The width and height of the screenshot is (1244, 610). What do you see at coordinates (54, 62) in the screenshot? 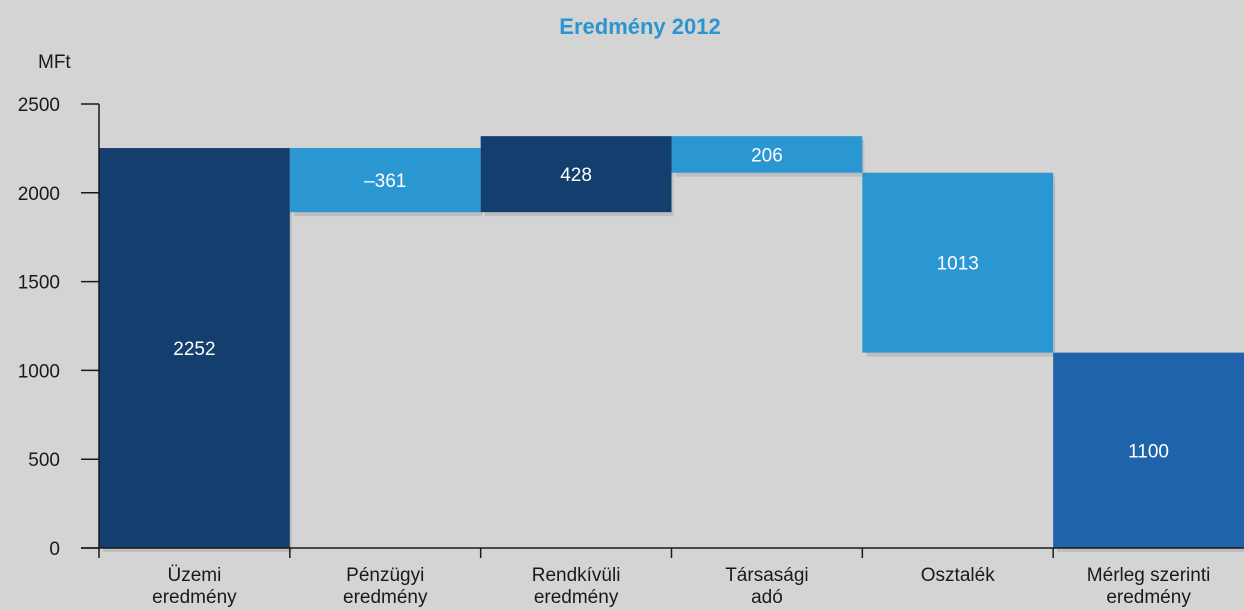
I see `y-axis-unit-label: MFt` at bounding box center [54, 62].